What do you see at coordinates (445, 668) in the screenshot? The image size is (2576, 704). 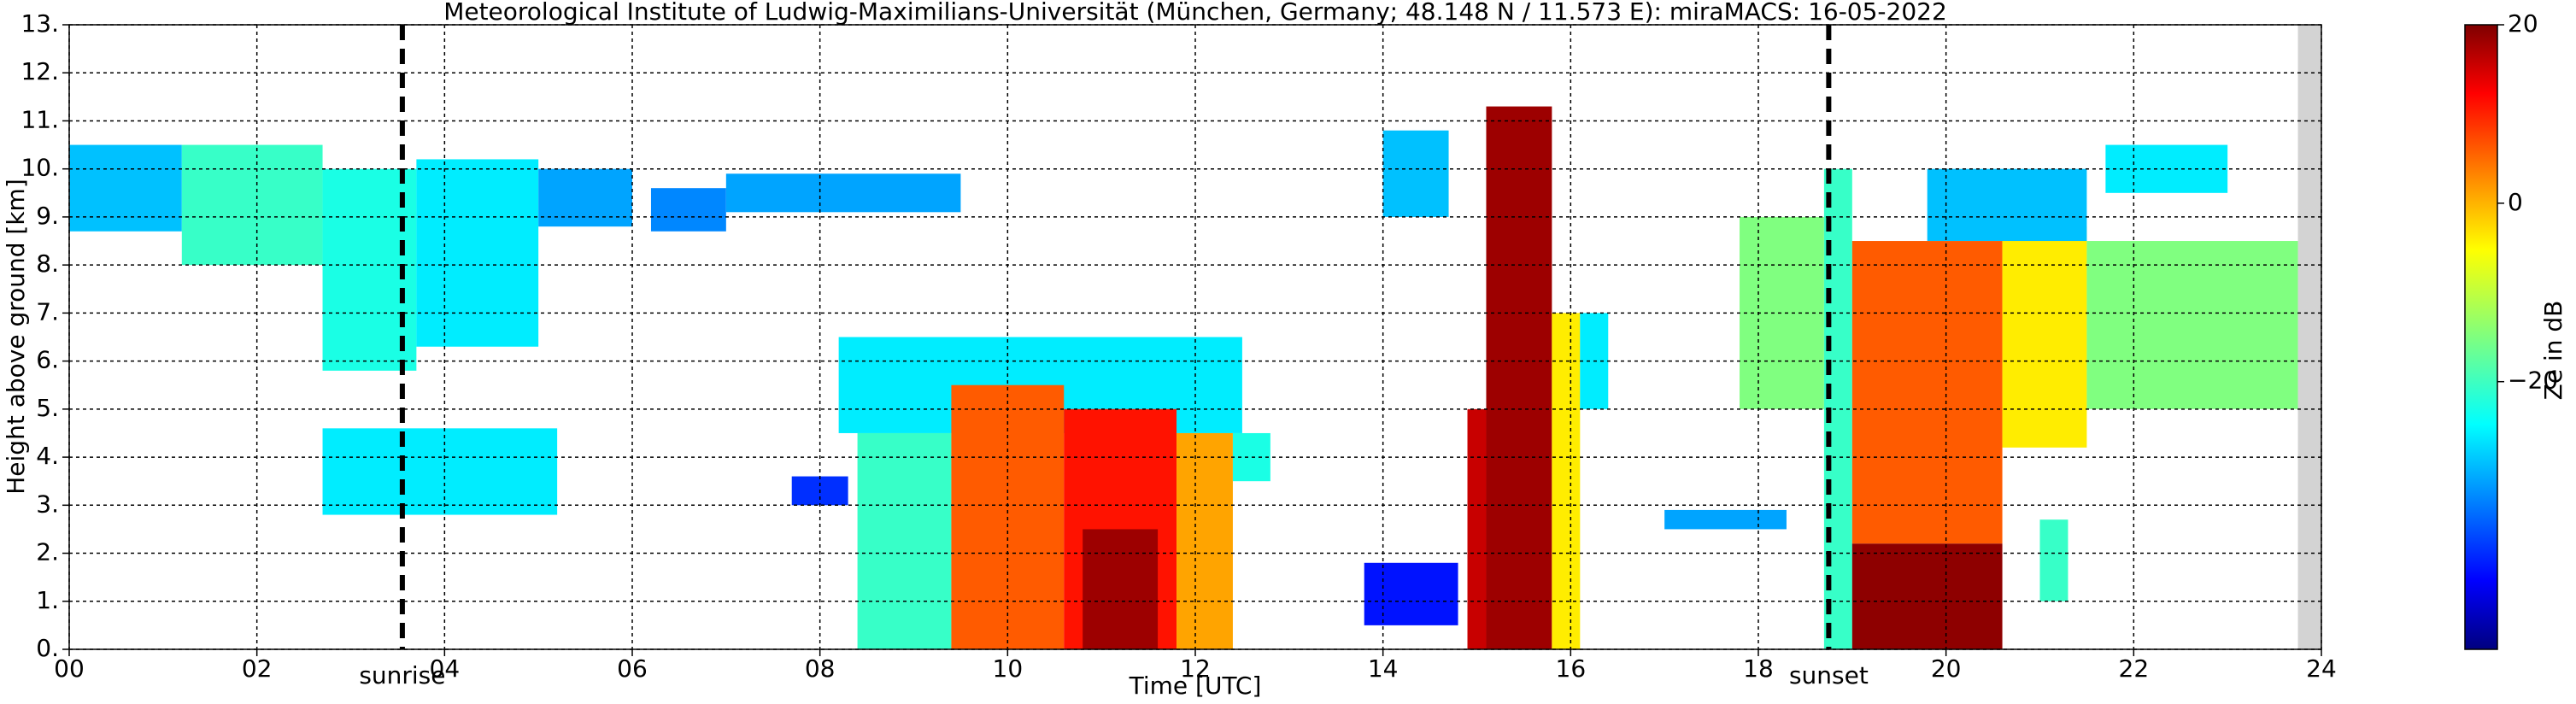 I see `x-tick-label: 04` at bounding box center [445, 668].